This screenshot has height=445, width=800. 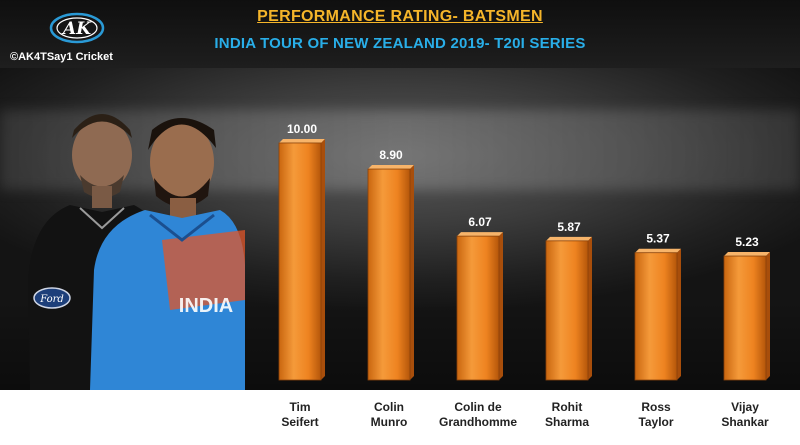 I want to click on india-player-figure: INDIA, so click(x=167, y=254).